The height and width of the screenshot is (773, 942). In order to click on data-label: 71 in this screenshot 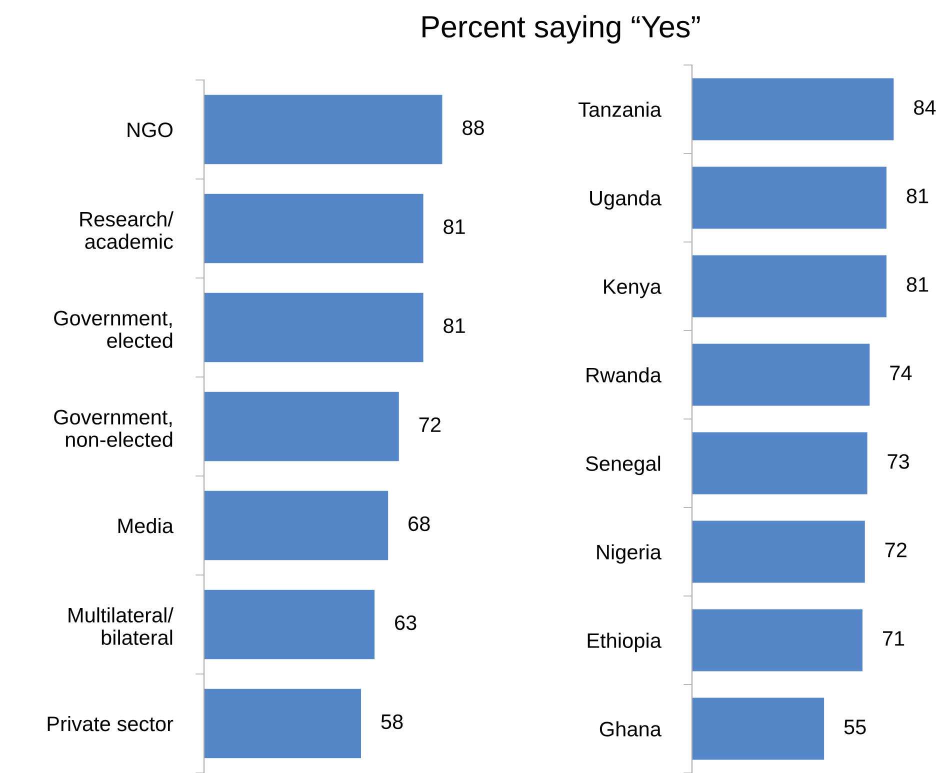, I will do `click(893, 638)`.